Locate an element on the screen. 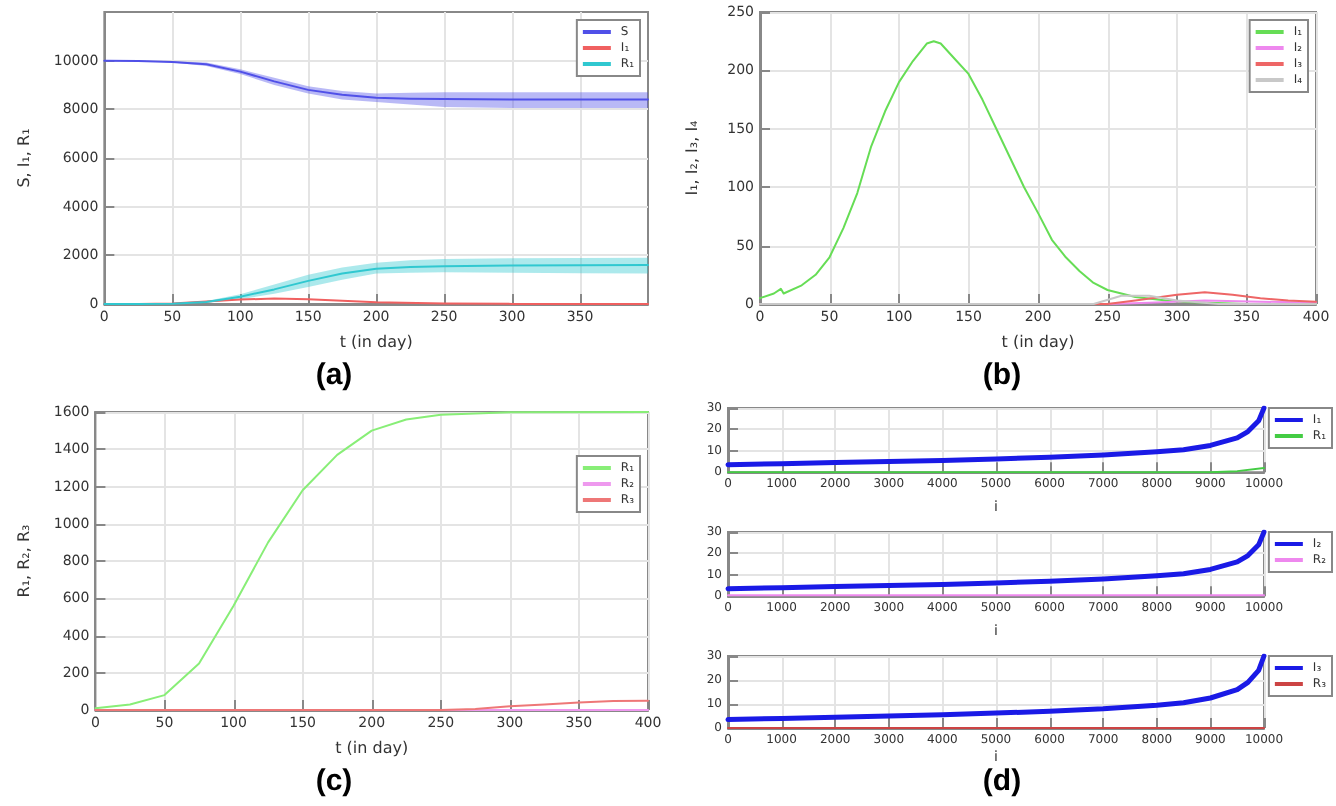 The width and height of the screenshot is (1336, 806). y-axis-title: R₁, R₂, R₃ is located at coordinates (24, 561).